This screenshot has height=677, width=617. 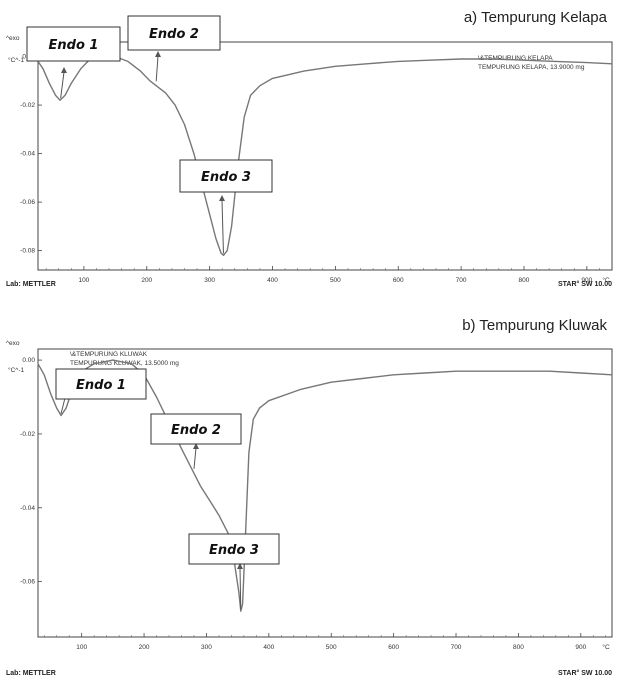 I want to click on legend-line: \&TEMPURUNG KELAPA, so click(x=515, y=58).